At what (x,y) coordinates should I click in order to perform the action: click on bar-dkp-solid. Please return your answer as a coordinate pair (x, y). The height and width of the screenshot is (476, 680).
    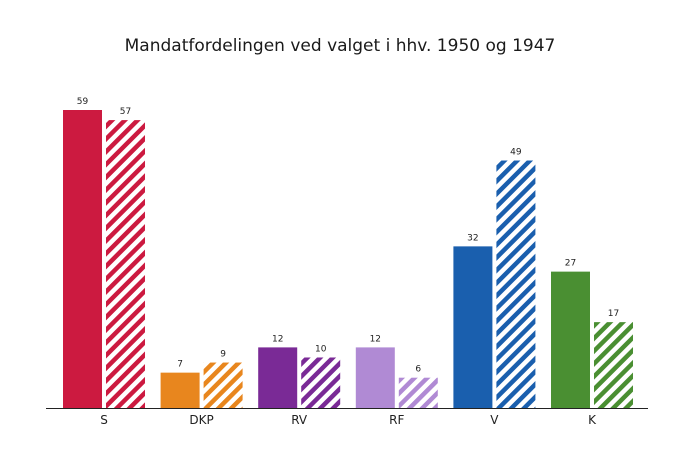
    Looking at the image, I should click on (180, 390).